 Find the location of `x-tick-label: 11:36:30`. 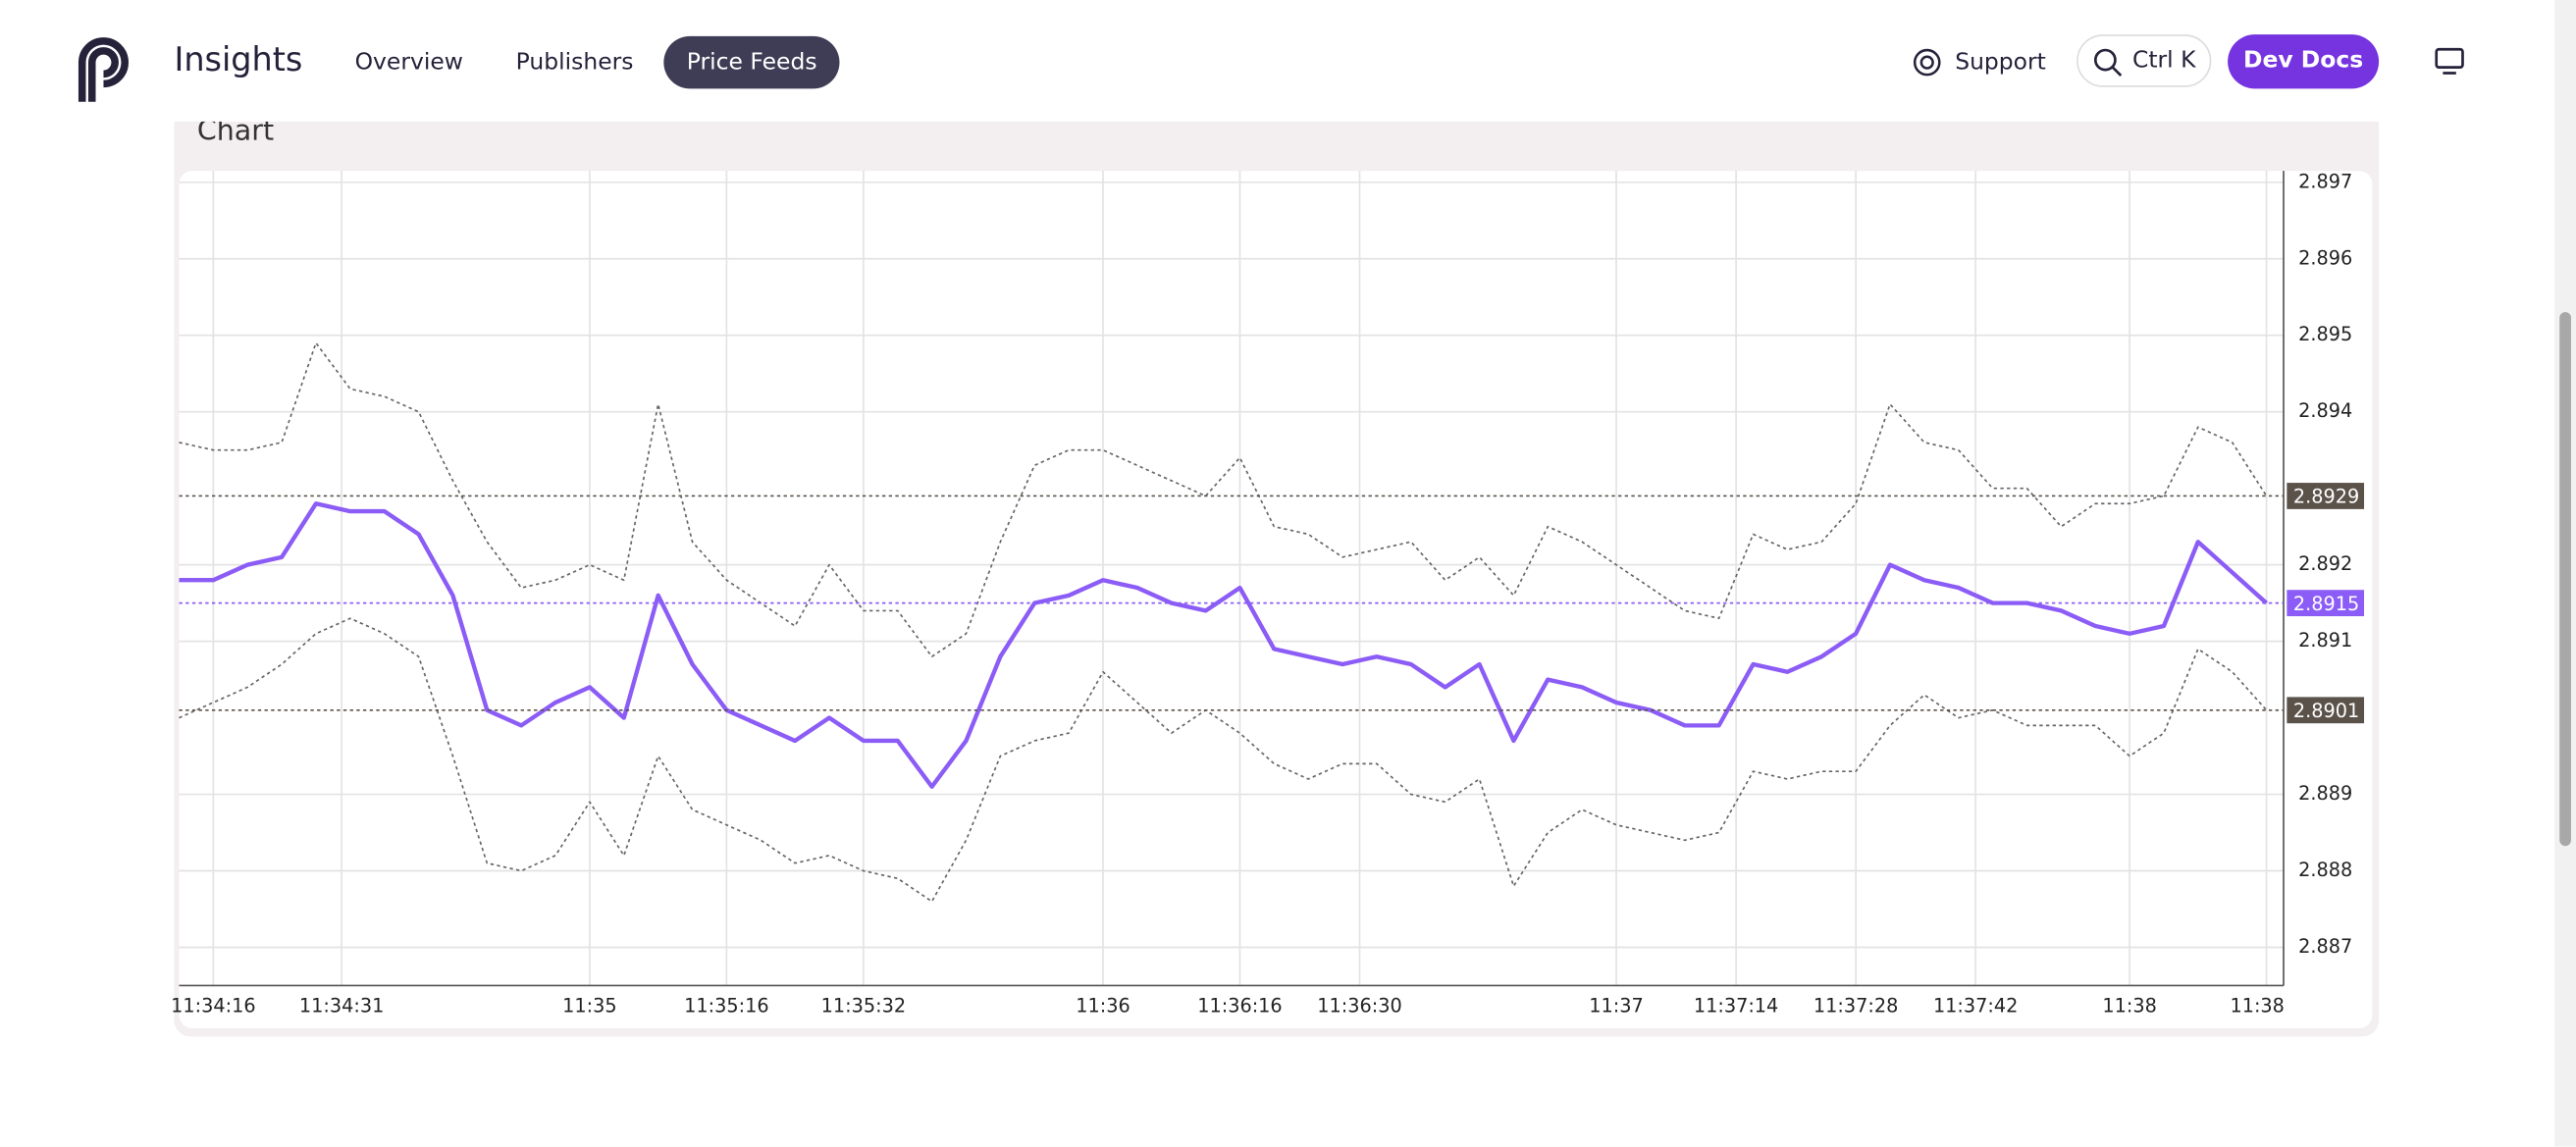

x-tick-label: 11:36:30 is located at coordinates (1359, 1006).